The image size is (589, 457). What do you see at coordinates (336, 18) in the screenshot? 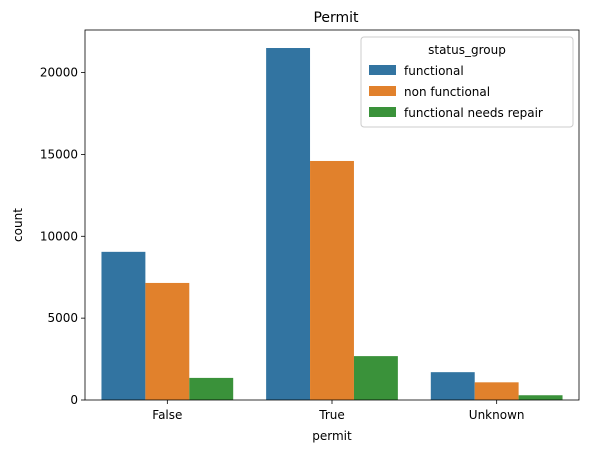
I see `chart-title: Permit` at bounding box center [336, 18].